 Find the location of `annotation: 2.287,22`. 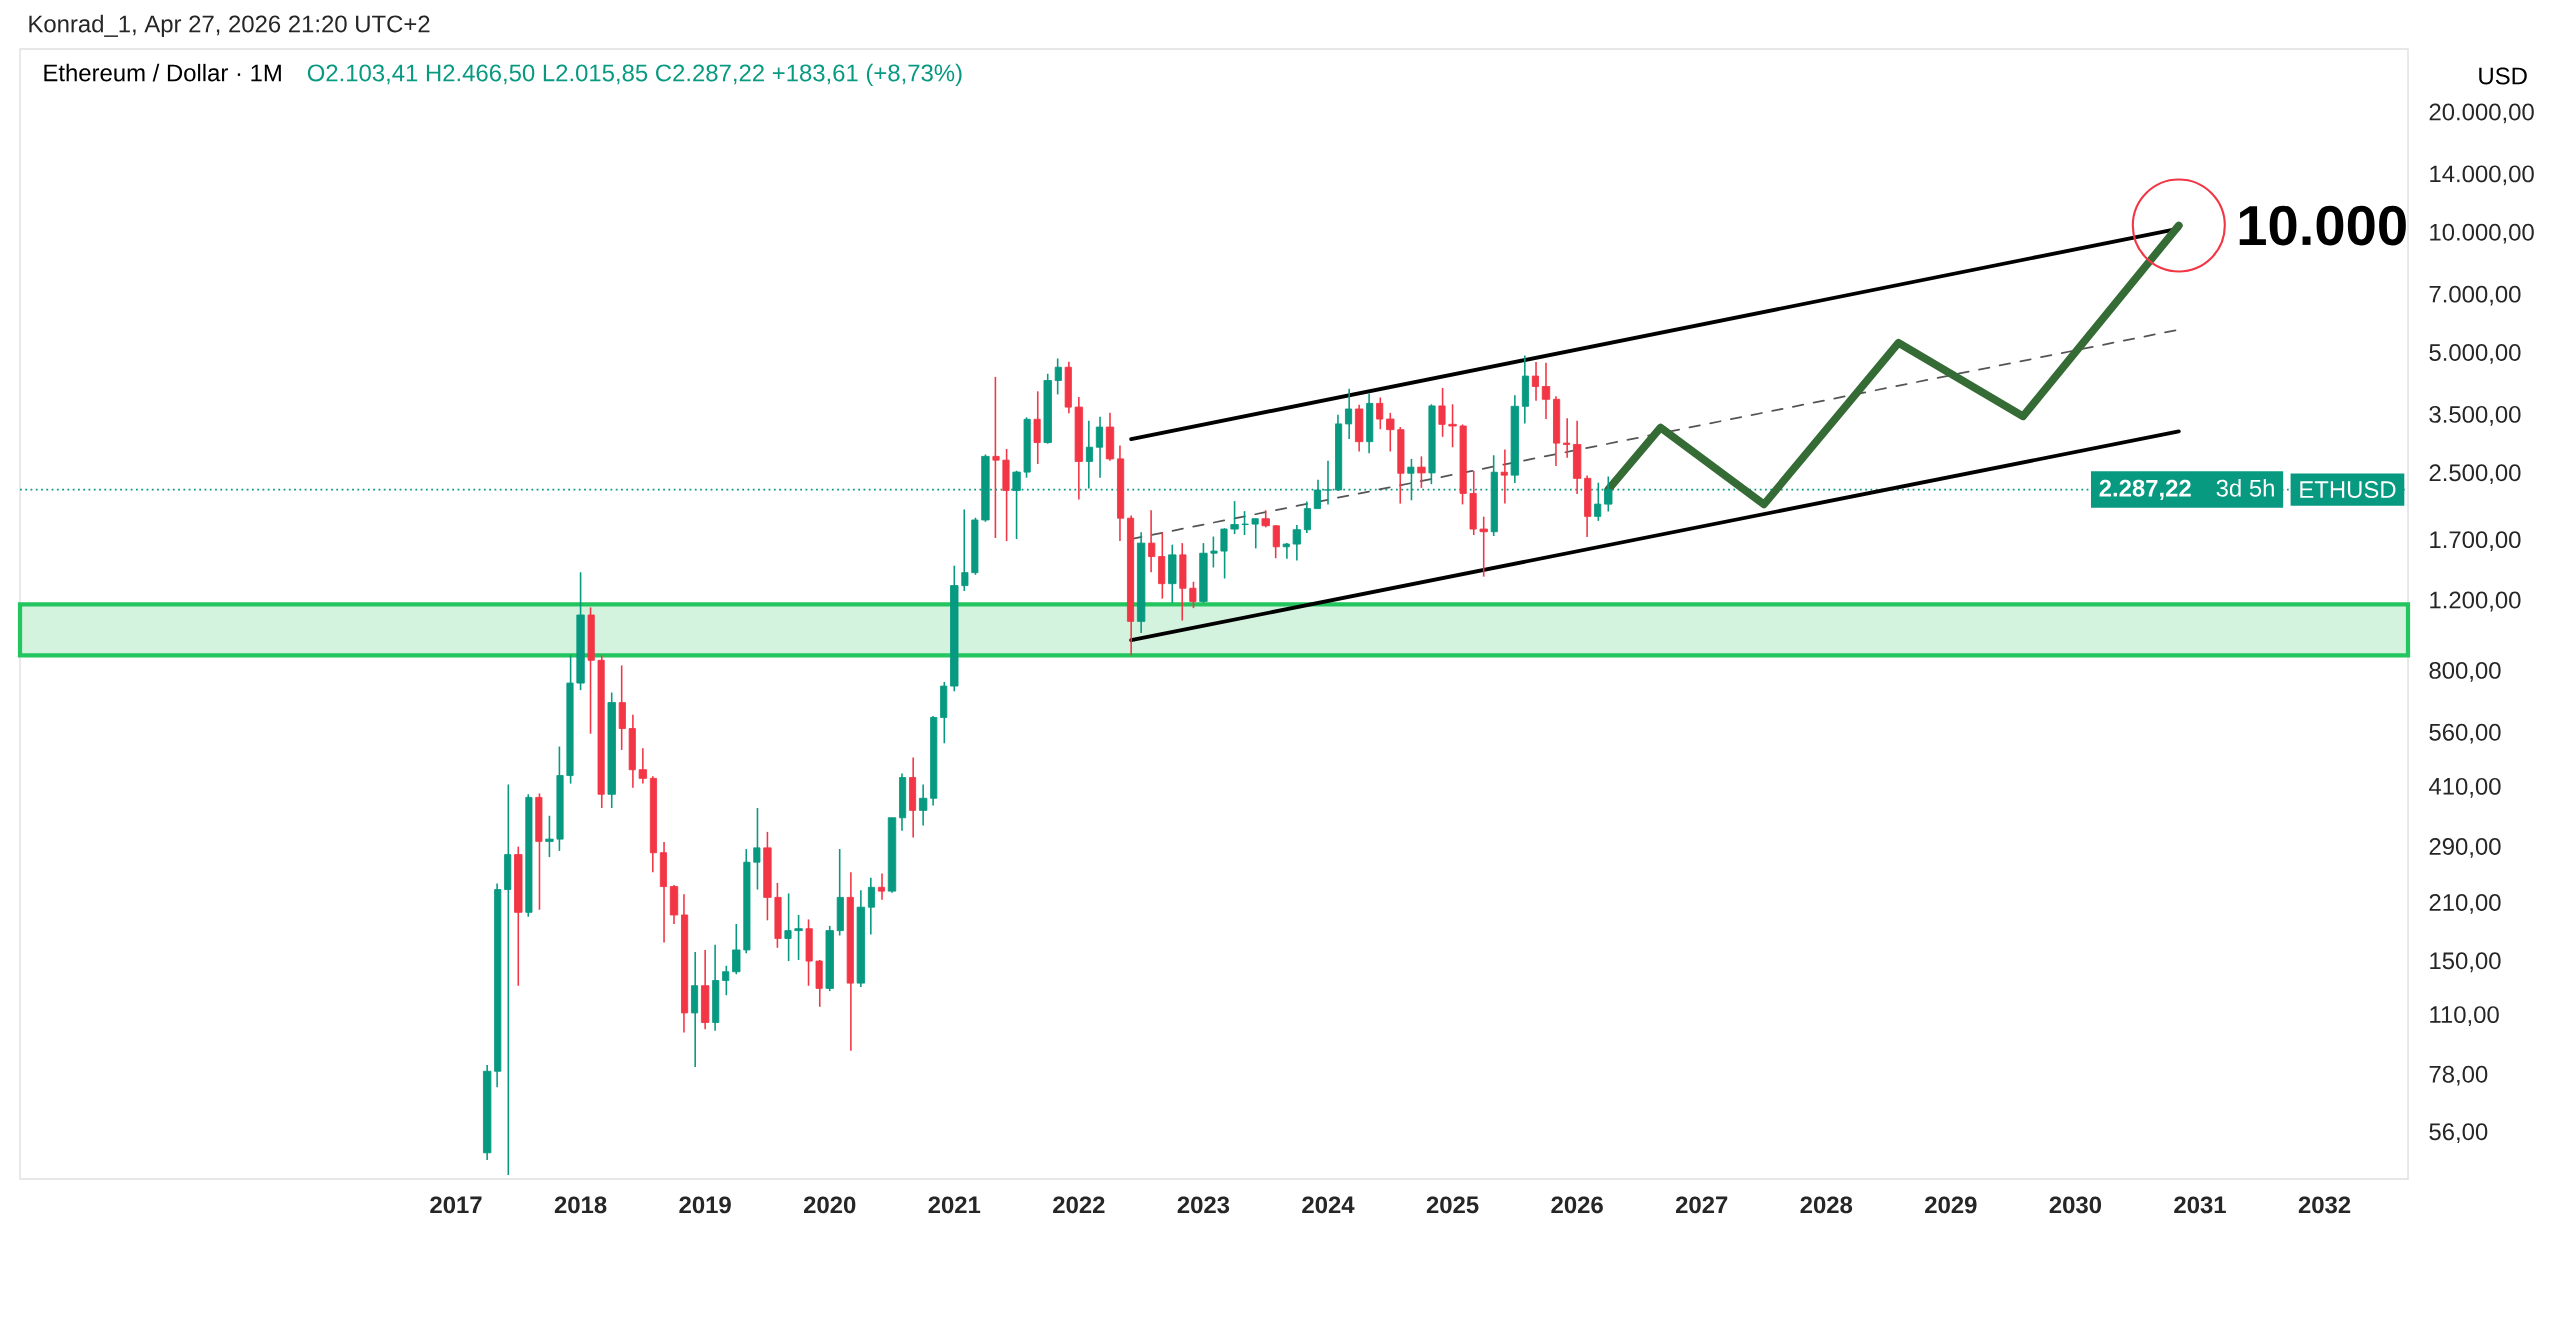

annotation: 2.287,22 is located at coordinates (2145, 490).